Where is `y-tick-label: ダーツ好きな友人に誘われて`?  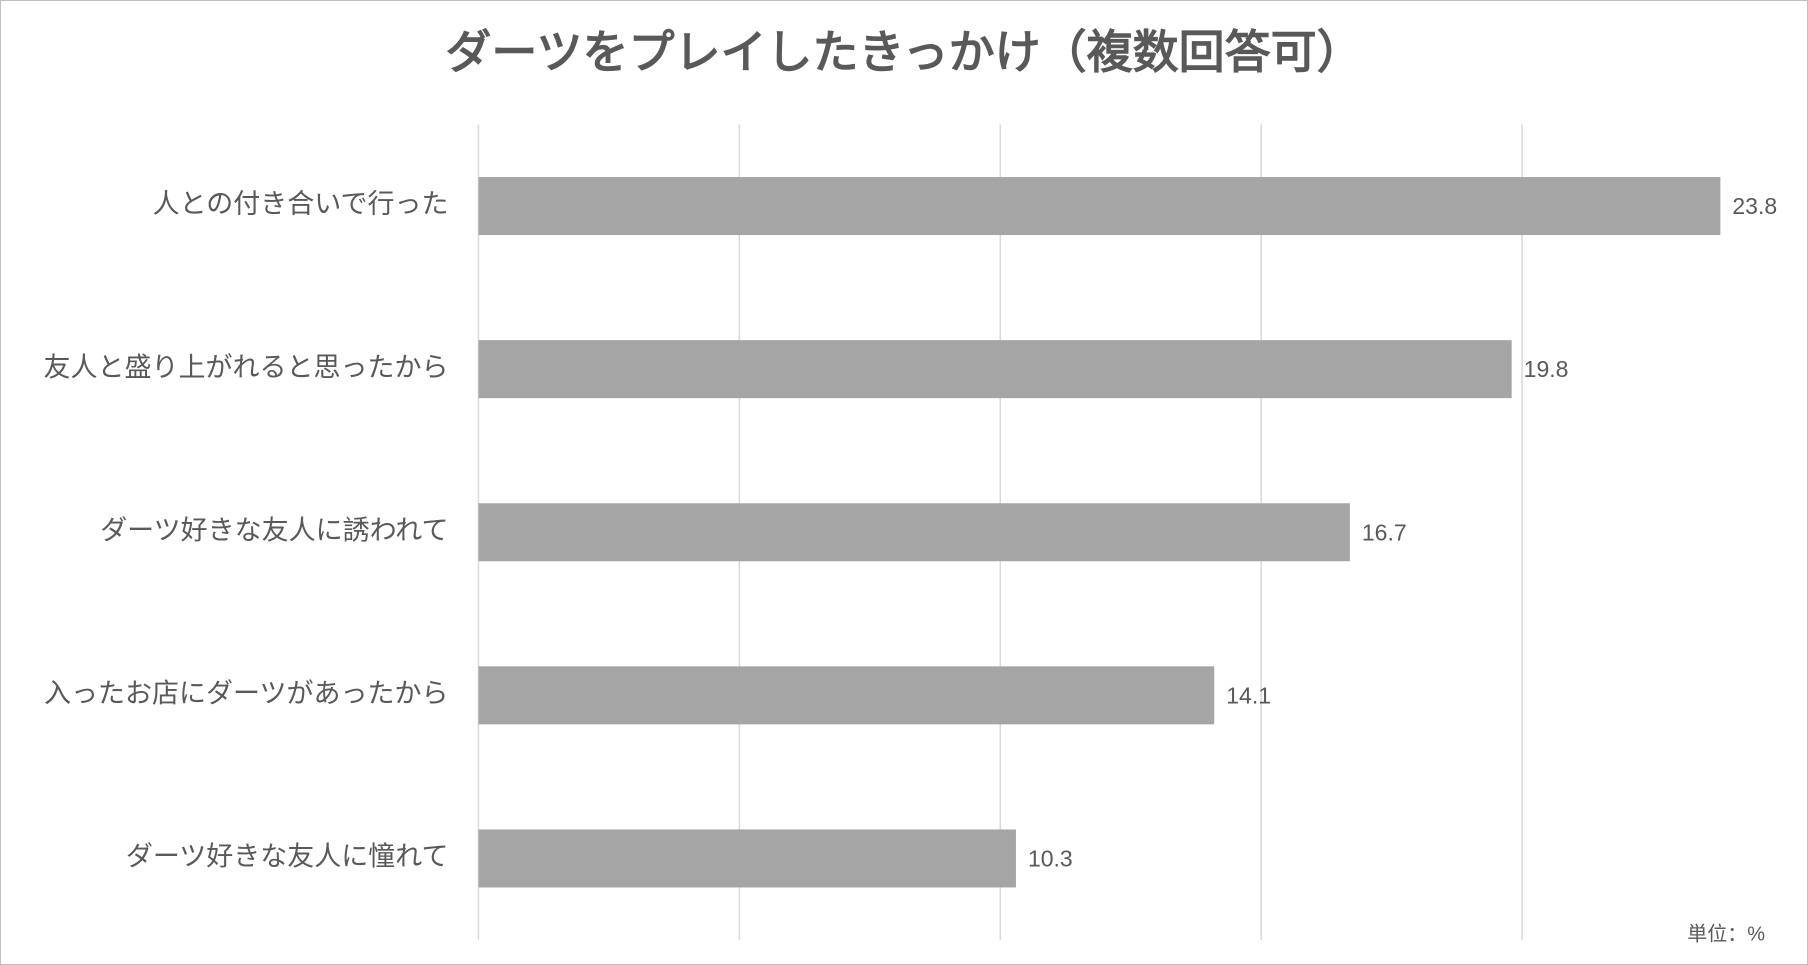
y-tick-label: ダーツ好きな友人に誘われて is located at coordinates (274, 530).